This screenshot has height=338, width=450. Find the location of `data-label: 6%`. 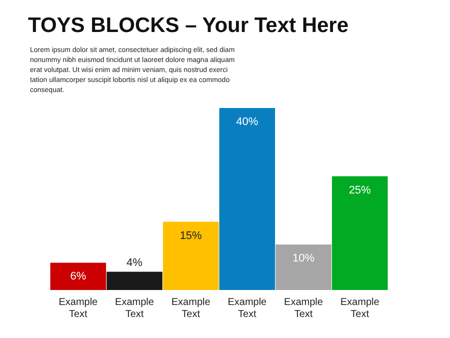

data-label: 6% is located at coordinates (78, 276).